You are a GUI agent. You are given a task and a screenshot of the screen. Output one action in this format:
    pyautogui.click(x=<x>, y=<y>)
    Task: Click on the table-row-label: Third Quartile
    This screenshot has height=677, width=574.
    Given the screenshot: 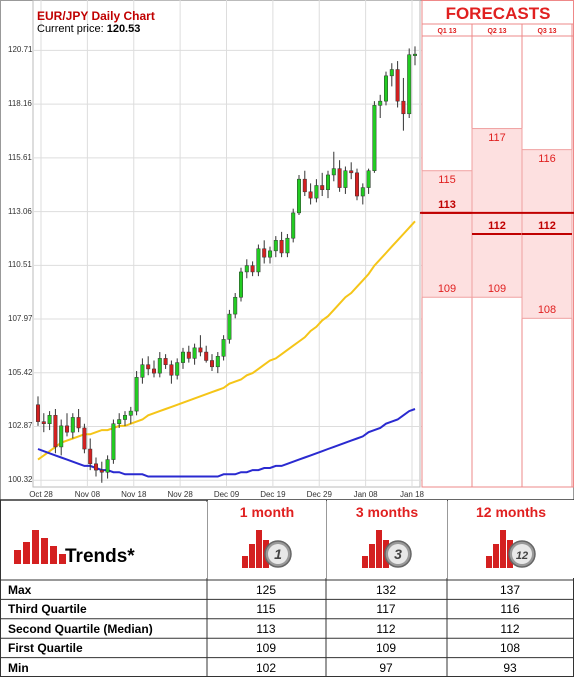 What is the action you would take?
    pyautogui.click(x=47, y=609)
    